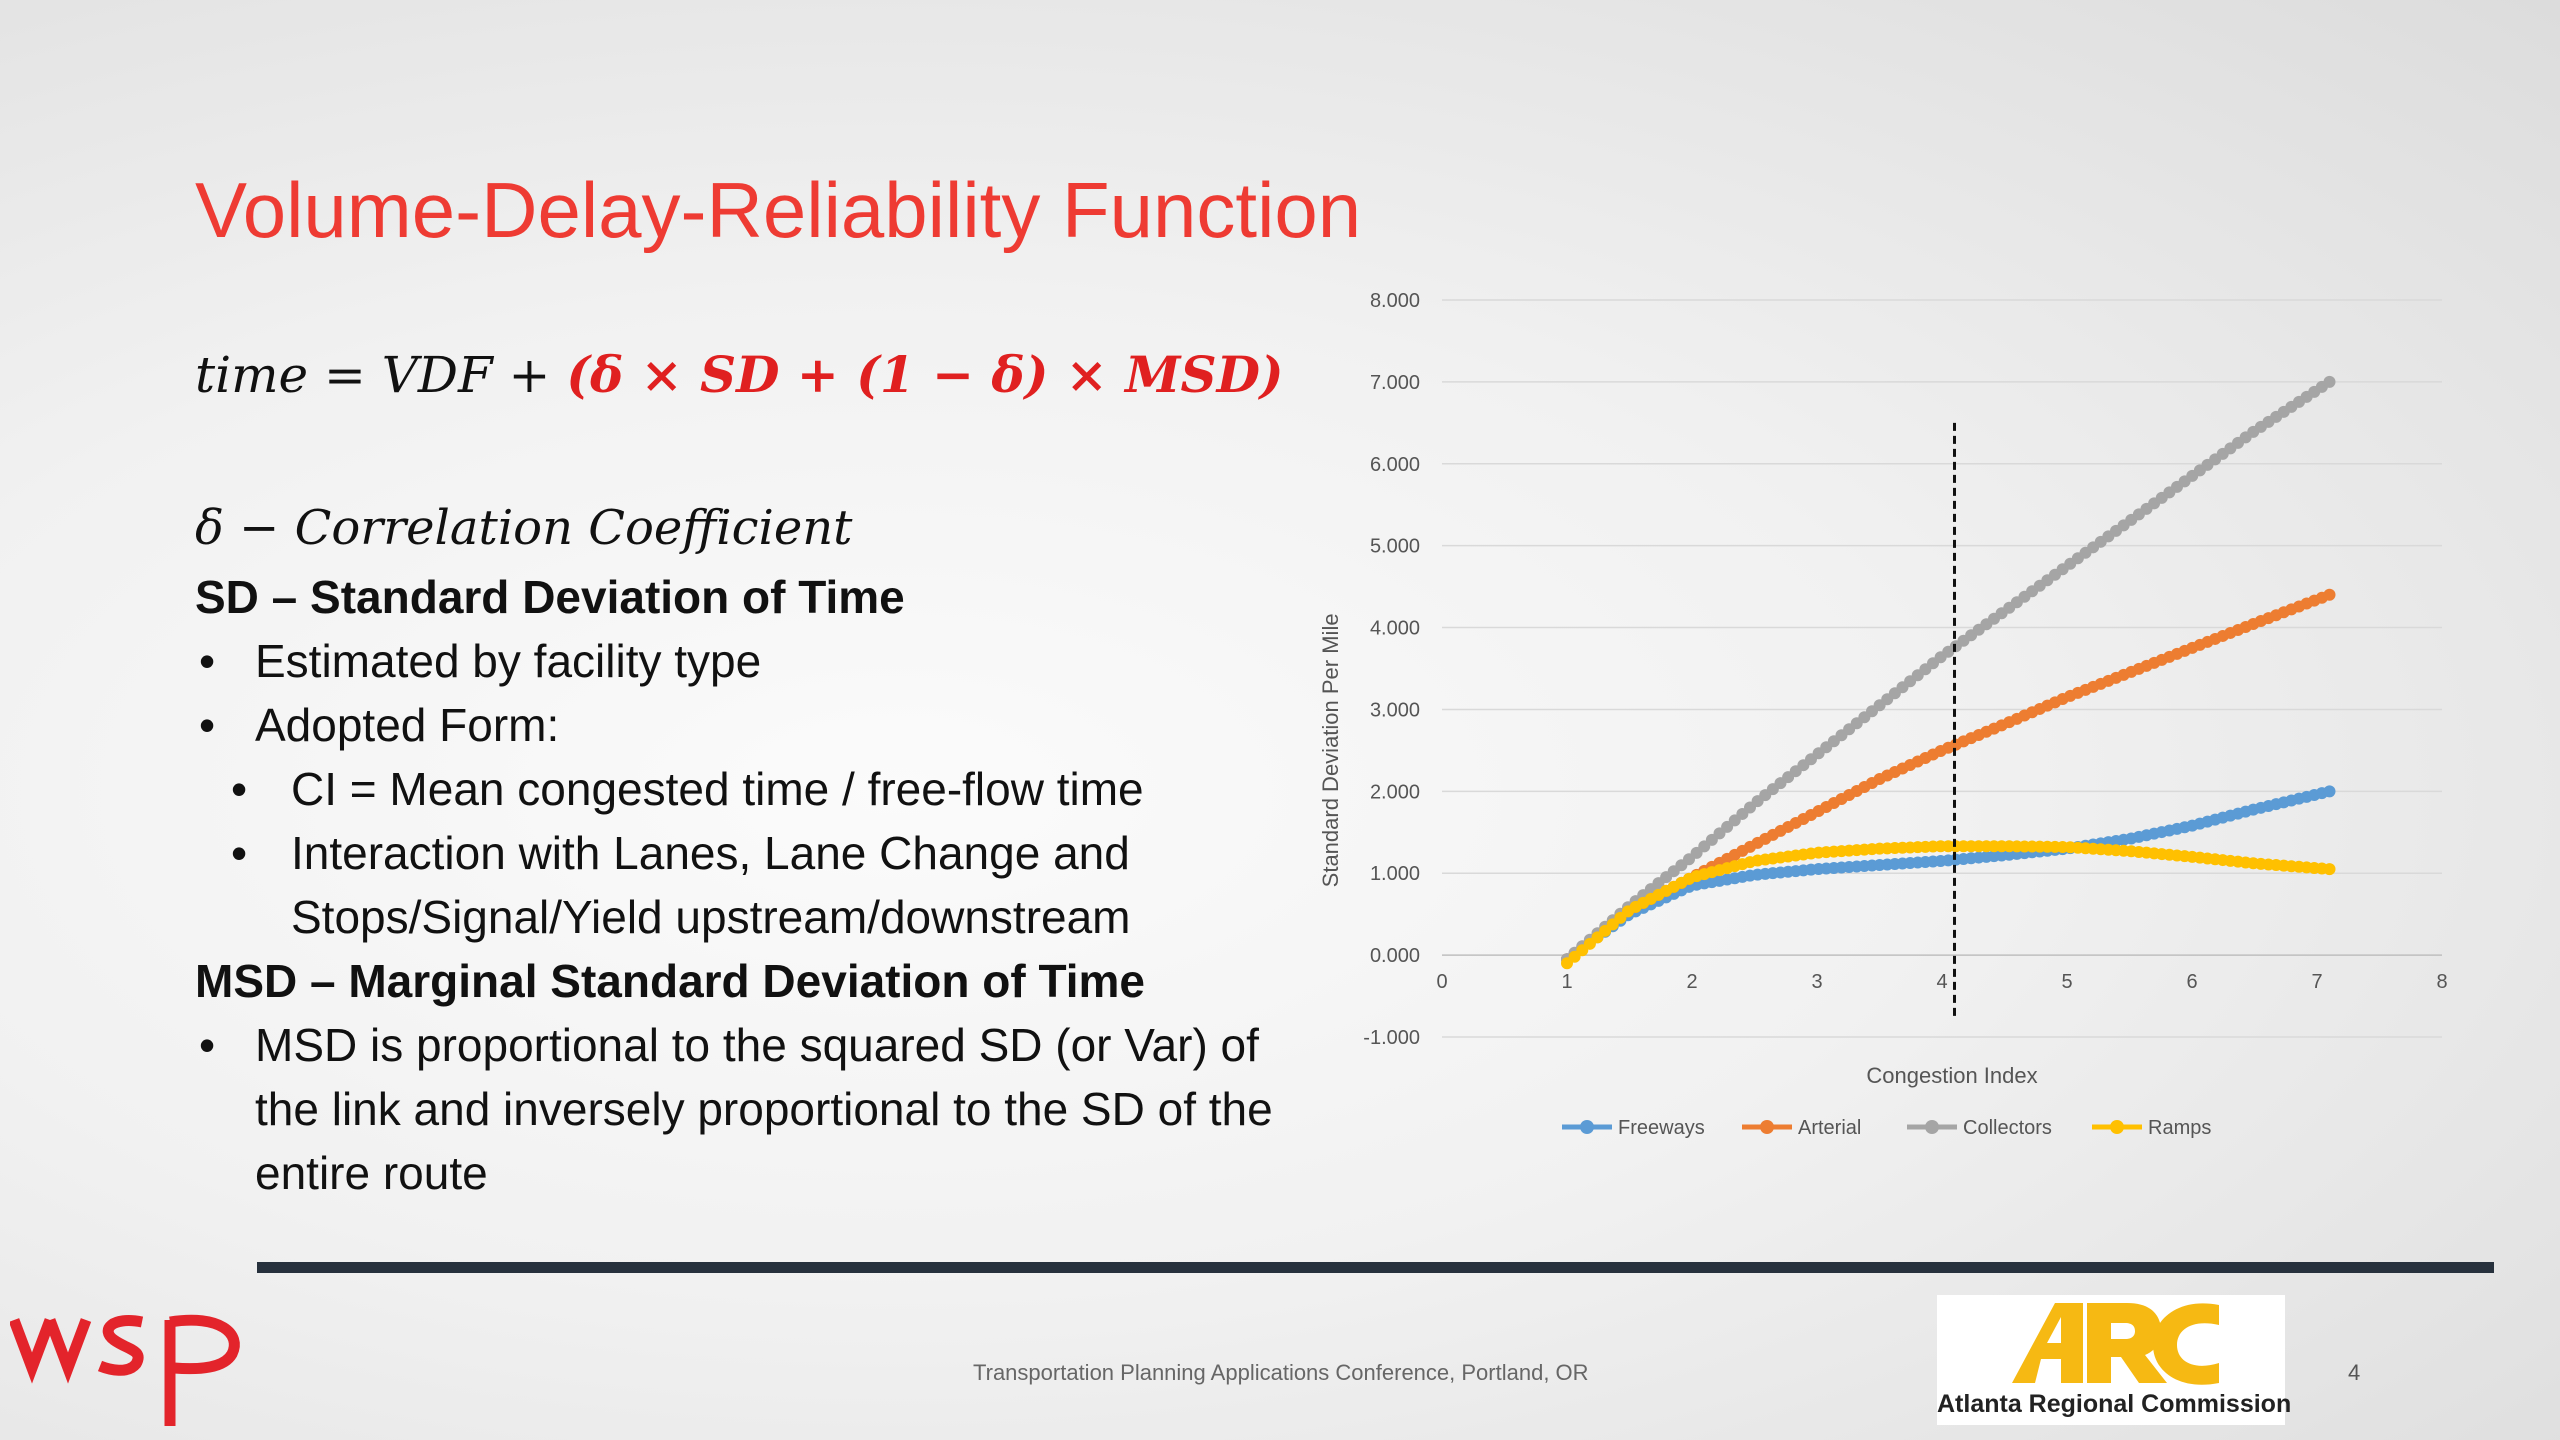 This screenshot has width=2560, height=1440. What do you see at coordinates (2114, 1404) in the screenshot?
I see `arc-label: Atlanta Regional Commission` at bounding box center [2114, 1404].